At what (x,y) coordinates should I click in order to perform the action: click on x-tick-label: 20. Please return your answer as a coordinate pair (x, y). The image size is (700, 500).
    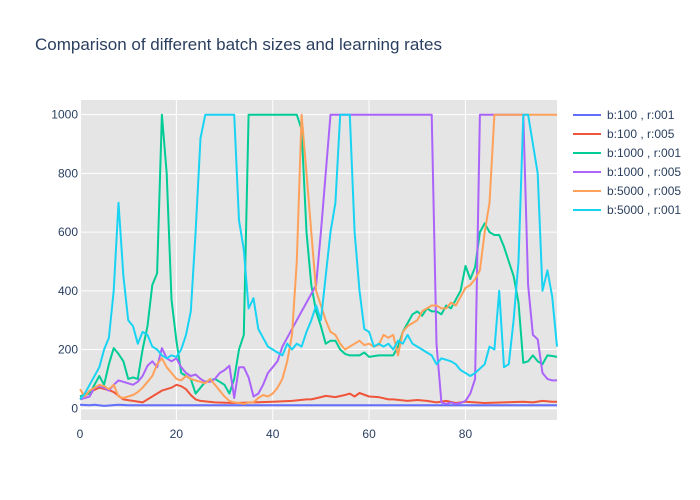
    Looking at the image, I should click on (177, 434).